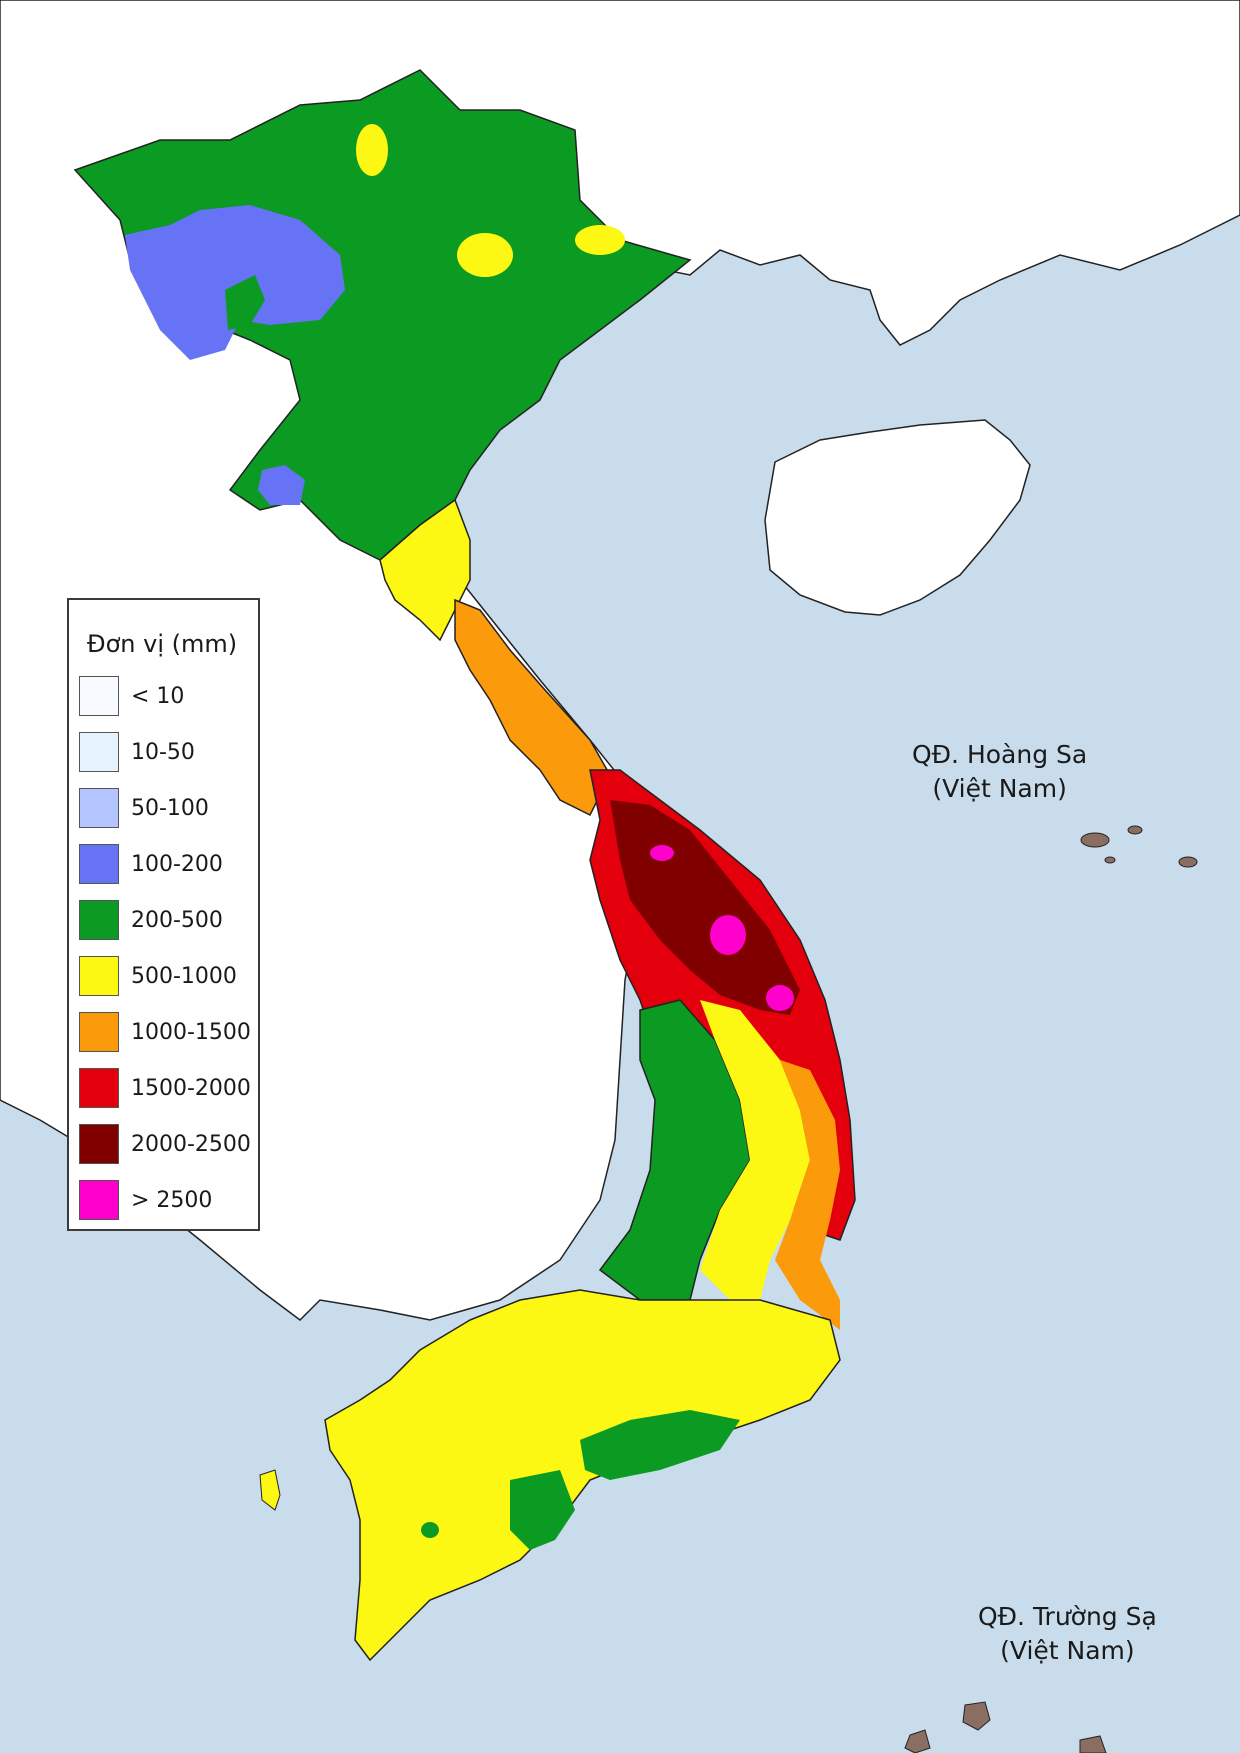  I want to click on truong-sa-label: QĐ. Trường Sạ (Việt Nam), so click(1067, 1634).